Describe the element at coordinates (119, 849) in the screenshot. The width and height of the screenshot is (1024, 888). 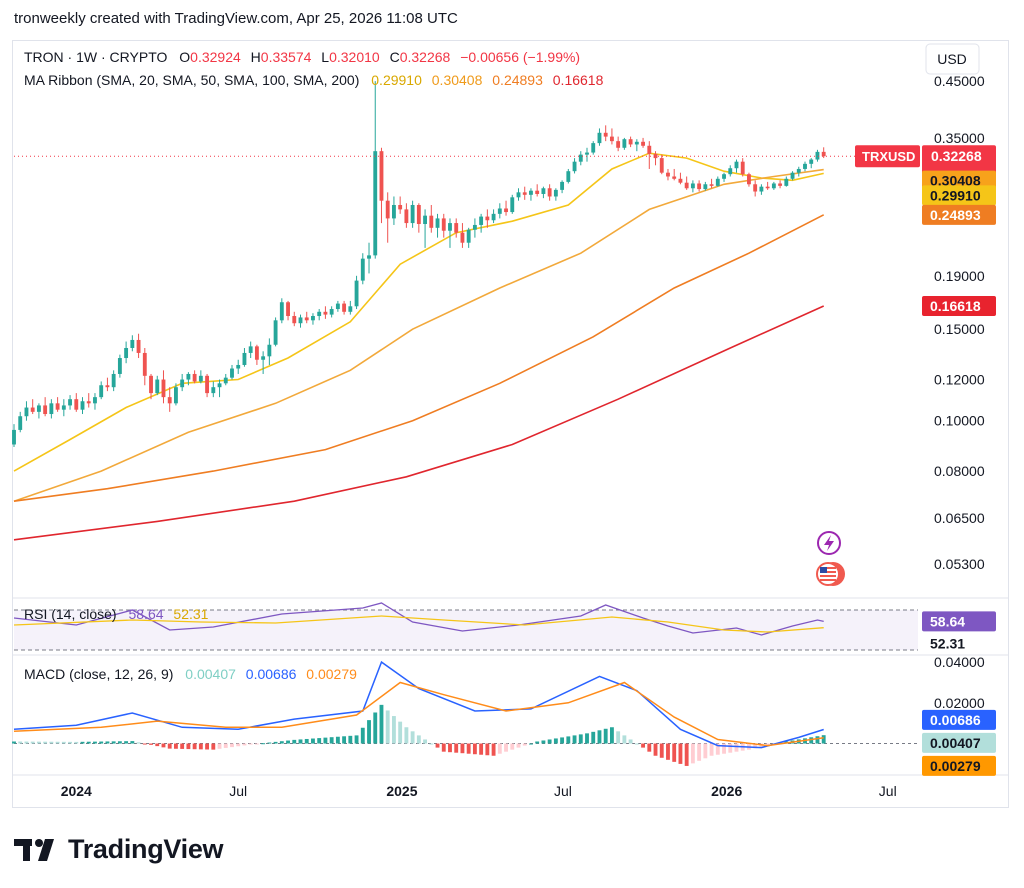
I see `tradingview-logo: TradingView` at that location.